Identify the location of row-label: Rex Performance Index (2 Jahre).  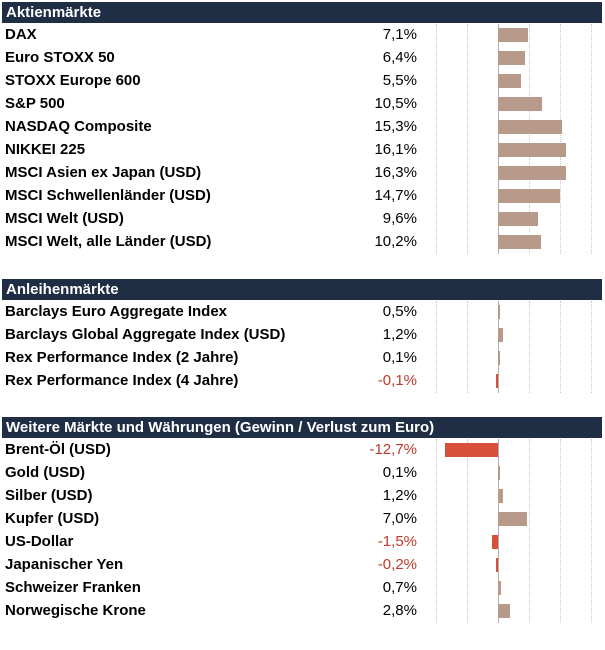
(122, 357).